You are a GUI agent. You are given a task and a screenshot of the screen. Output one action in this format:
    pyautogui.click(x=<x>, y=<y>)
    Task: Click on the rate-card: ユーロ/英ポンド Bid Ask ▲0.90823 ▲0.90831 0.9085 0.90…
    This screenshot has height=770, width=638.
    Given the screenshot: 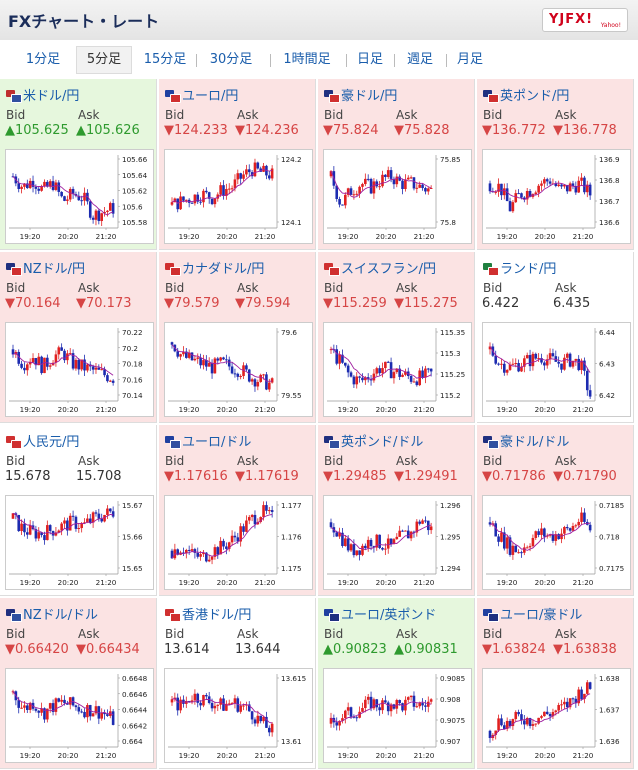 What is the action you would take?
    pyautogui.click(x=396, y=683)
    